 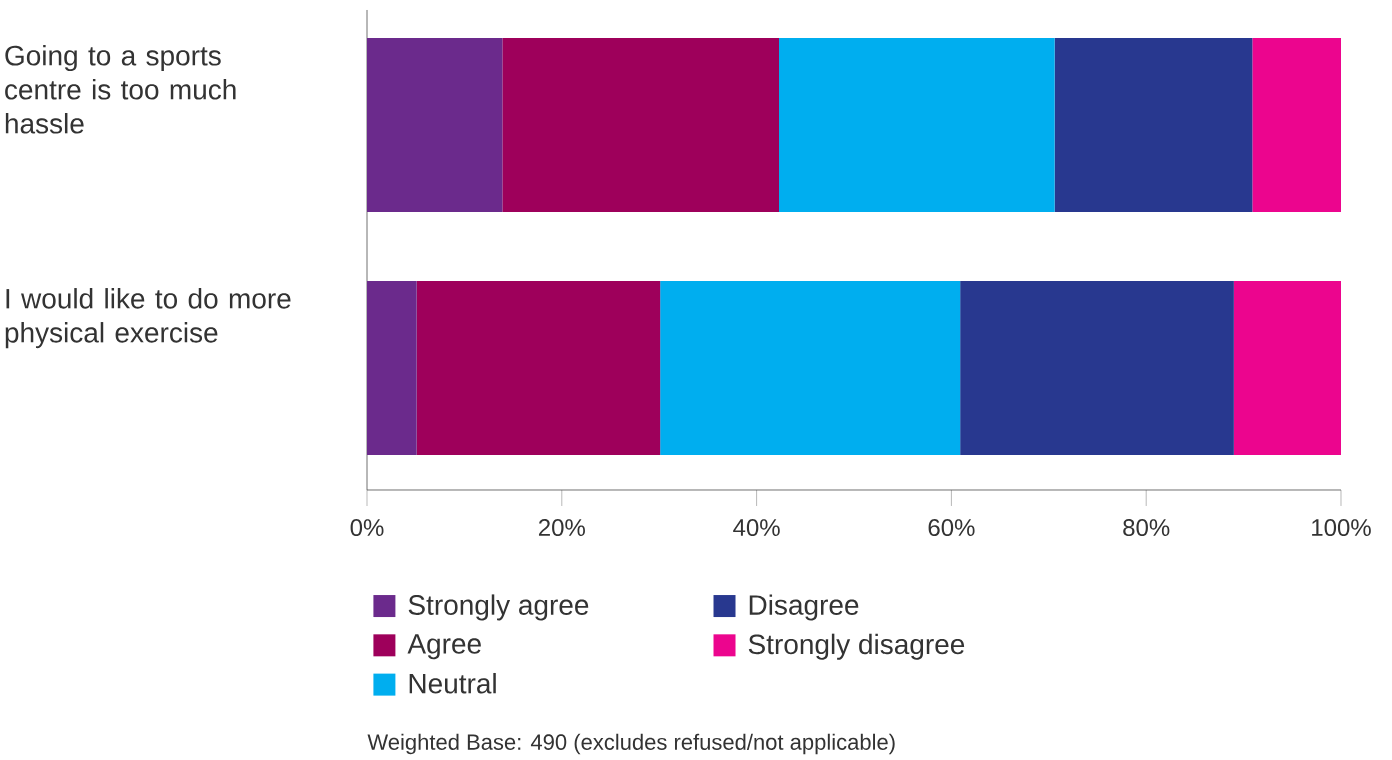 What do you see at coordinates (561, 528) in the screenshot?
I see `x-tick-label: 20%` at bounding box center [561, 528].